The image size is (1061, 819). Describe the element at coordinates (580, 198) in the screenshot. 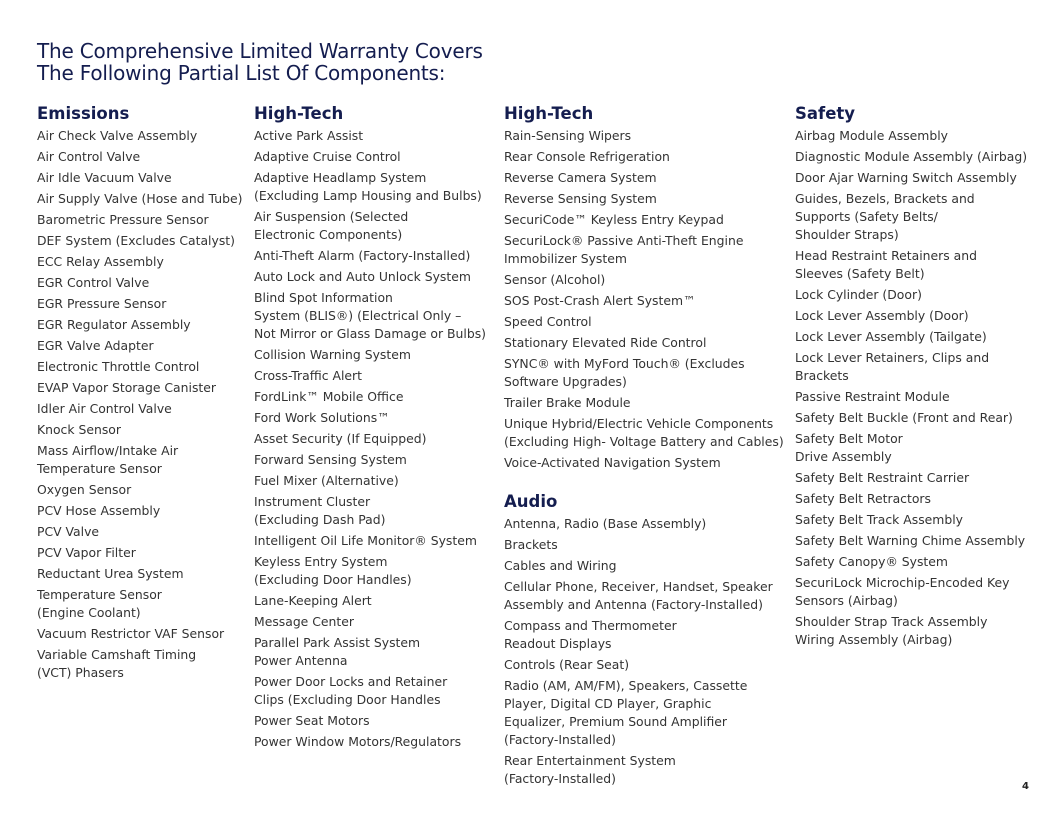

I see `component-item: Reverse Sensing System` at that location.